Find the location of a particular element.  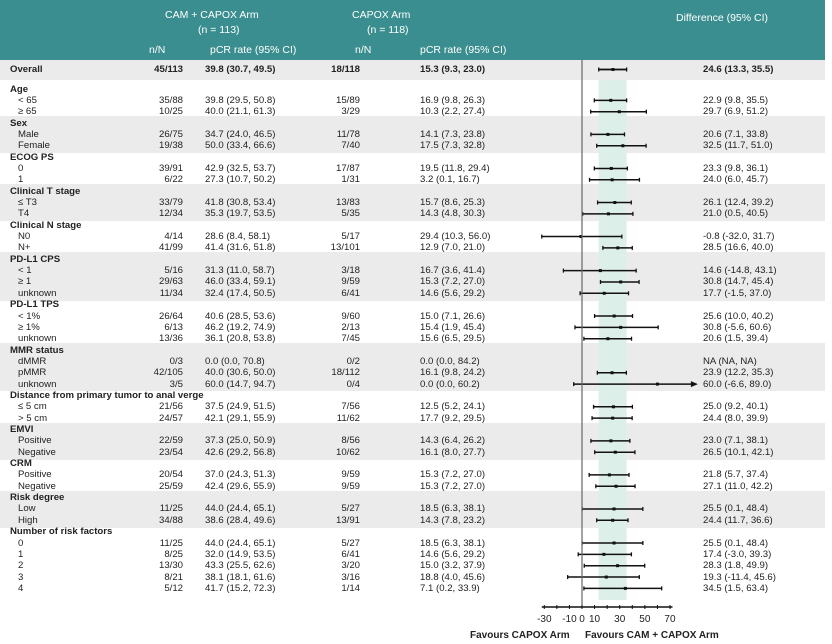

row-label: T4 is located at coordinates (24, 214).